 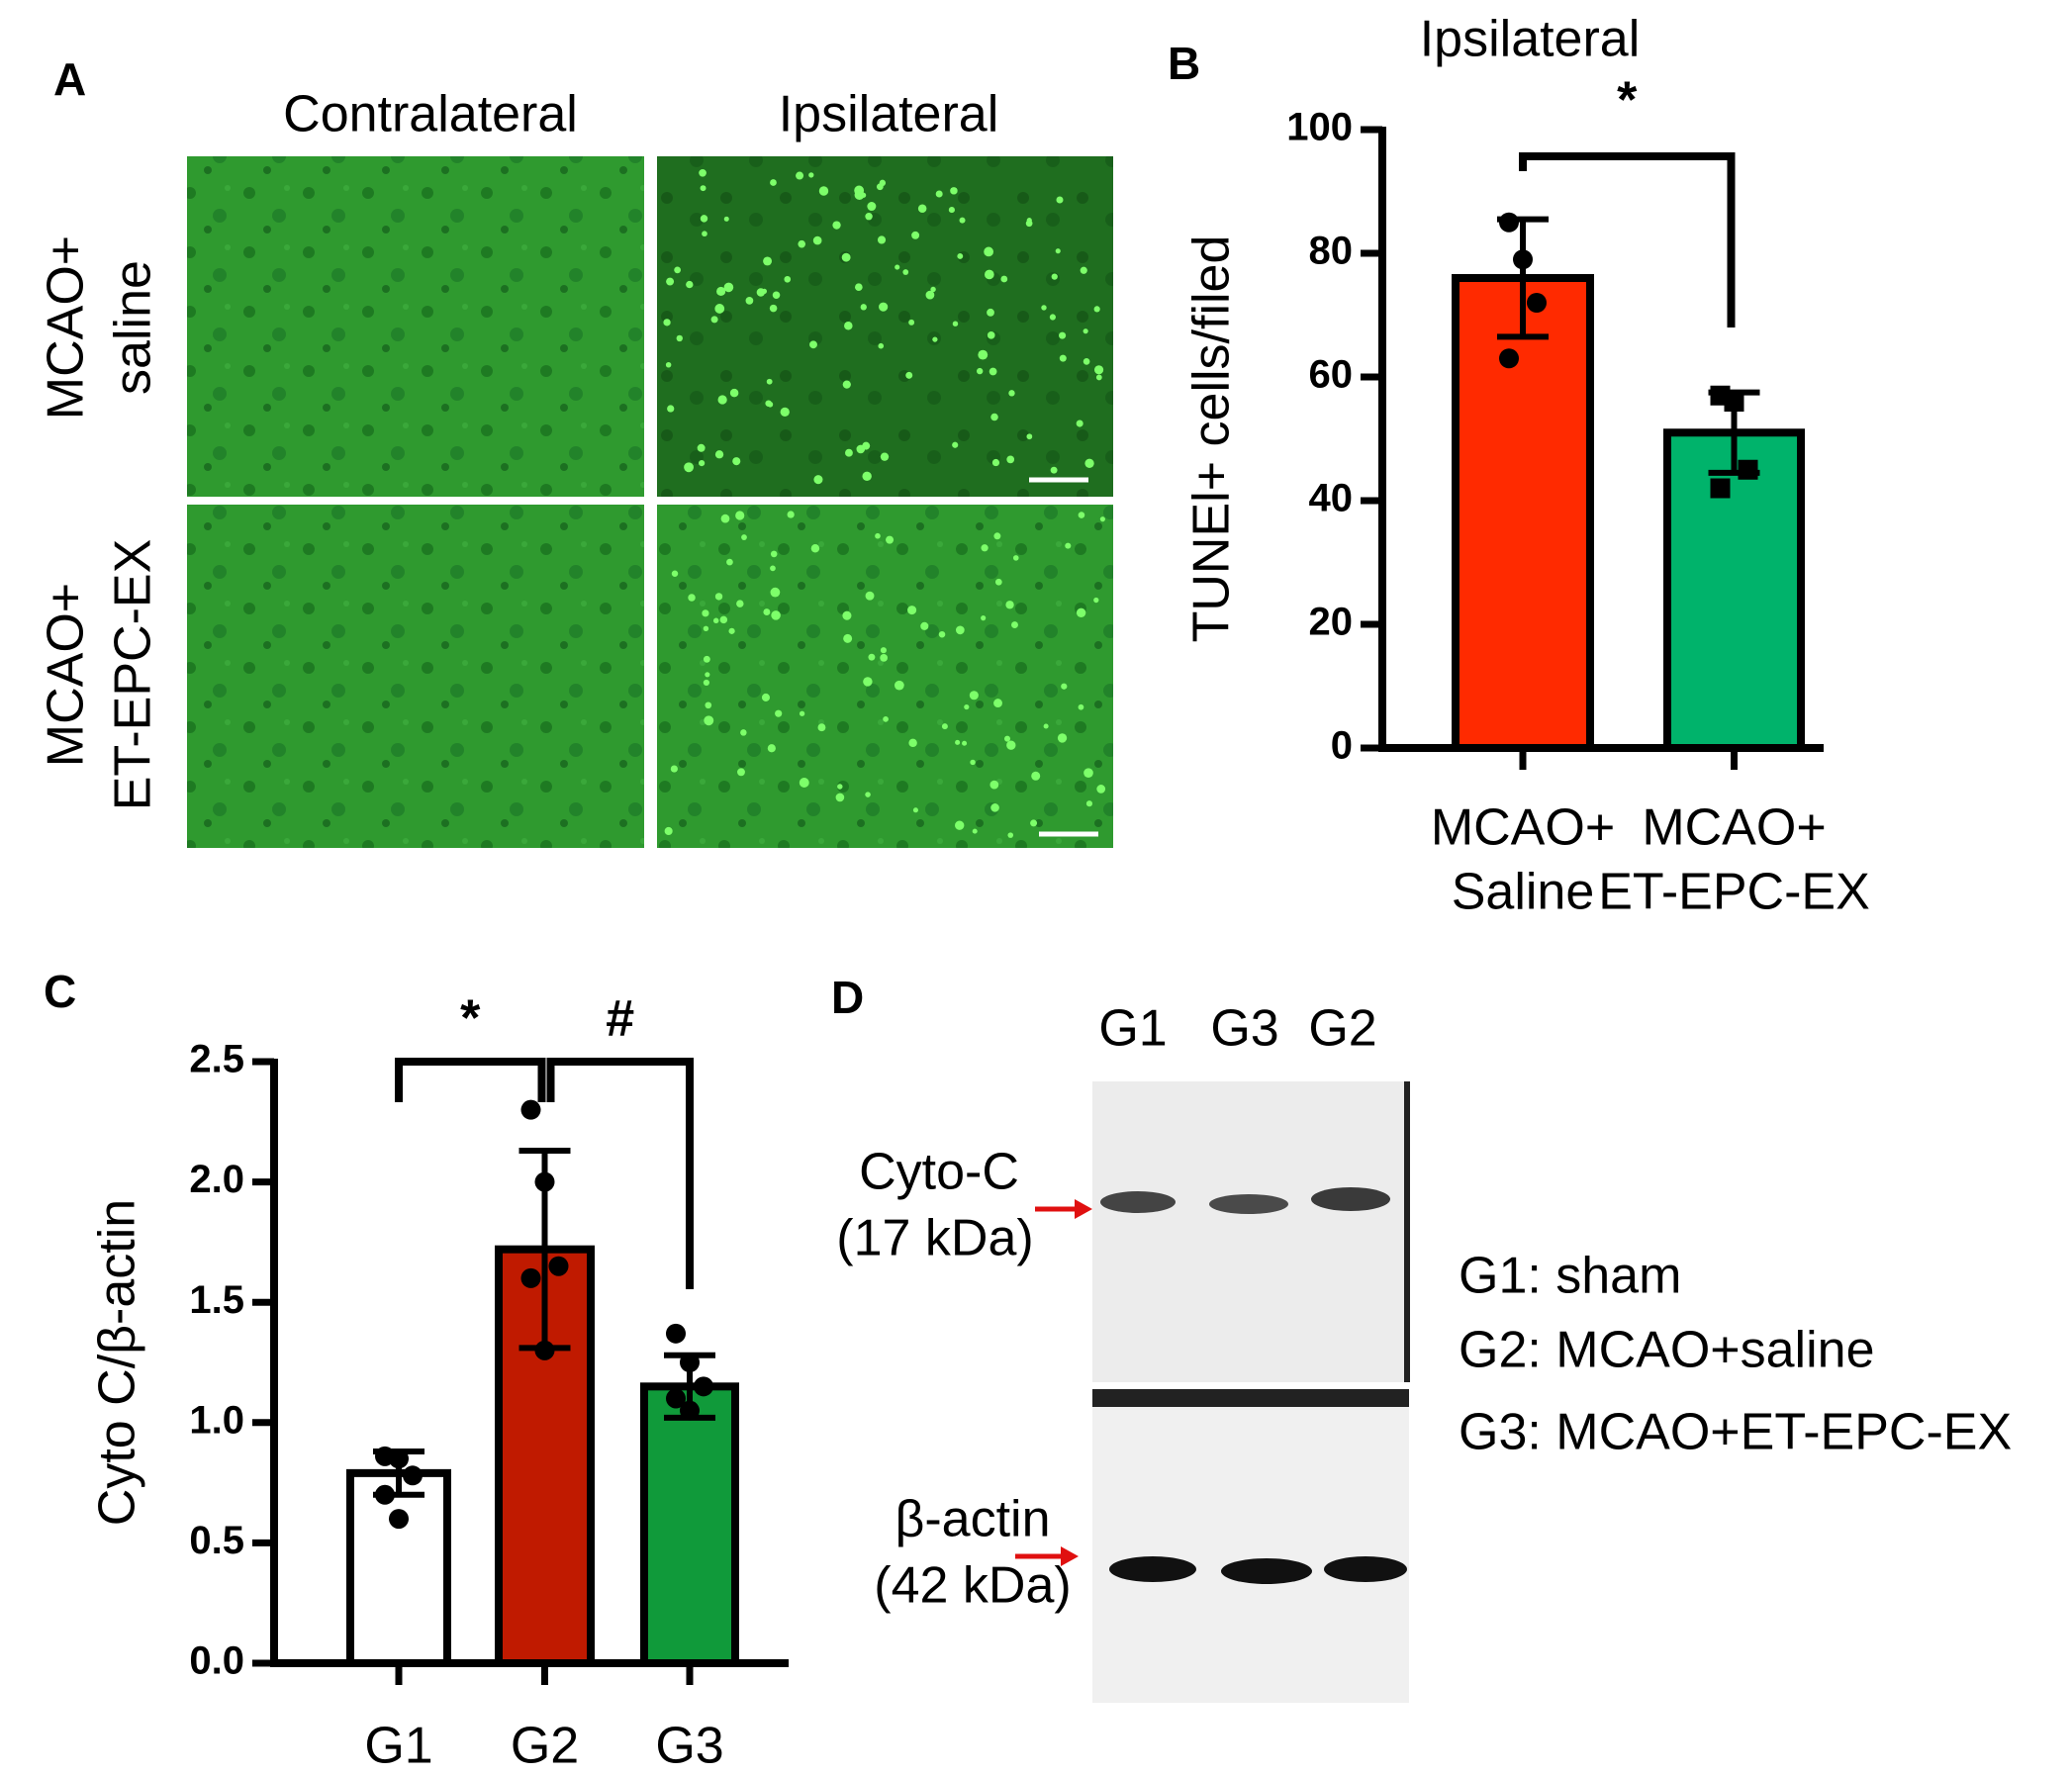 I want to click on y-tick-label: 1.0, so click(x=216, y=1420).